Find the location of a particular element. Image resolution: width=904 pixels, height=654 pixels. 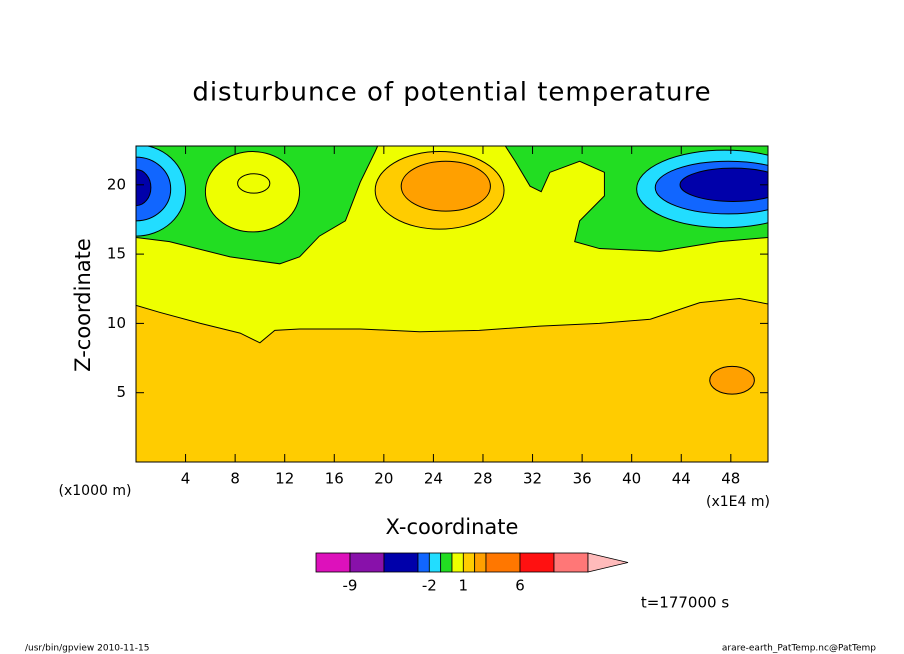

x-unit-right: (x1E4 m) is located at coordinates (738, 502).